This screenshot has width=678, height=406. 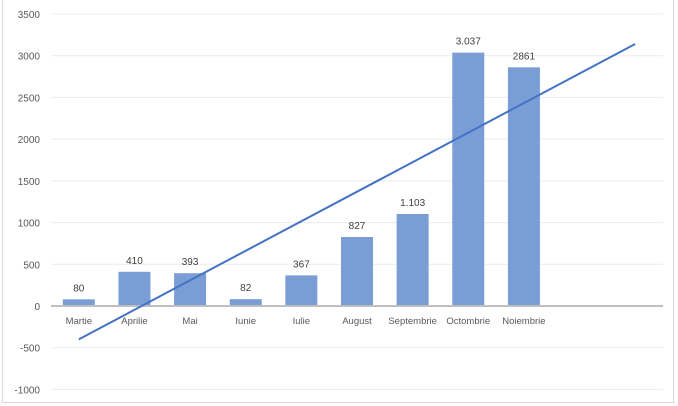 What do you see at coordinates (189, 321) in the screenshot?
I see `x-tick-label: Mai` at bounding box center [189, 321].